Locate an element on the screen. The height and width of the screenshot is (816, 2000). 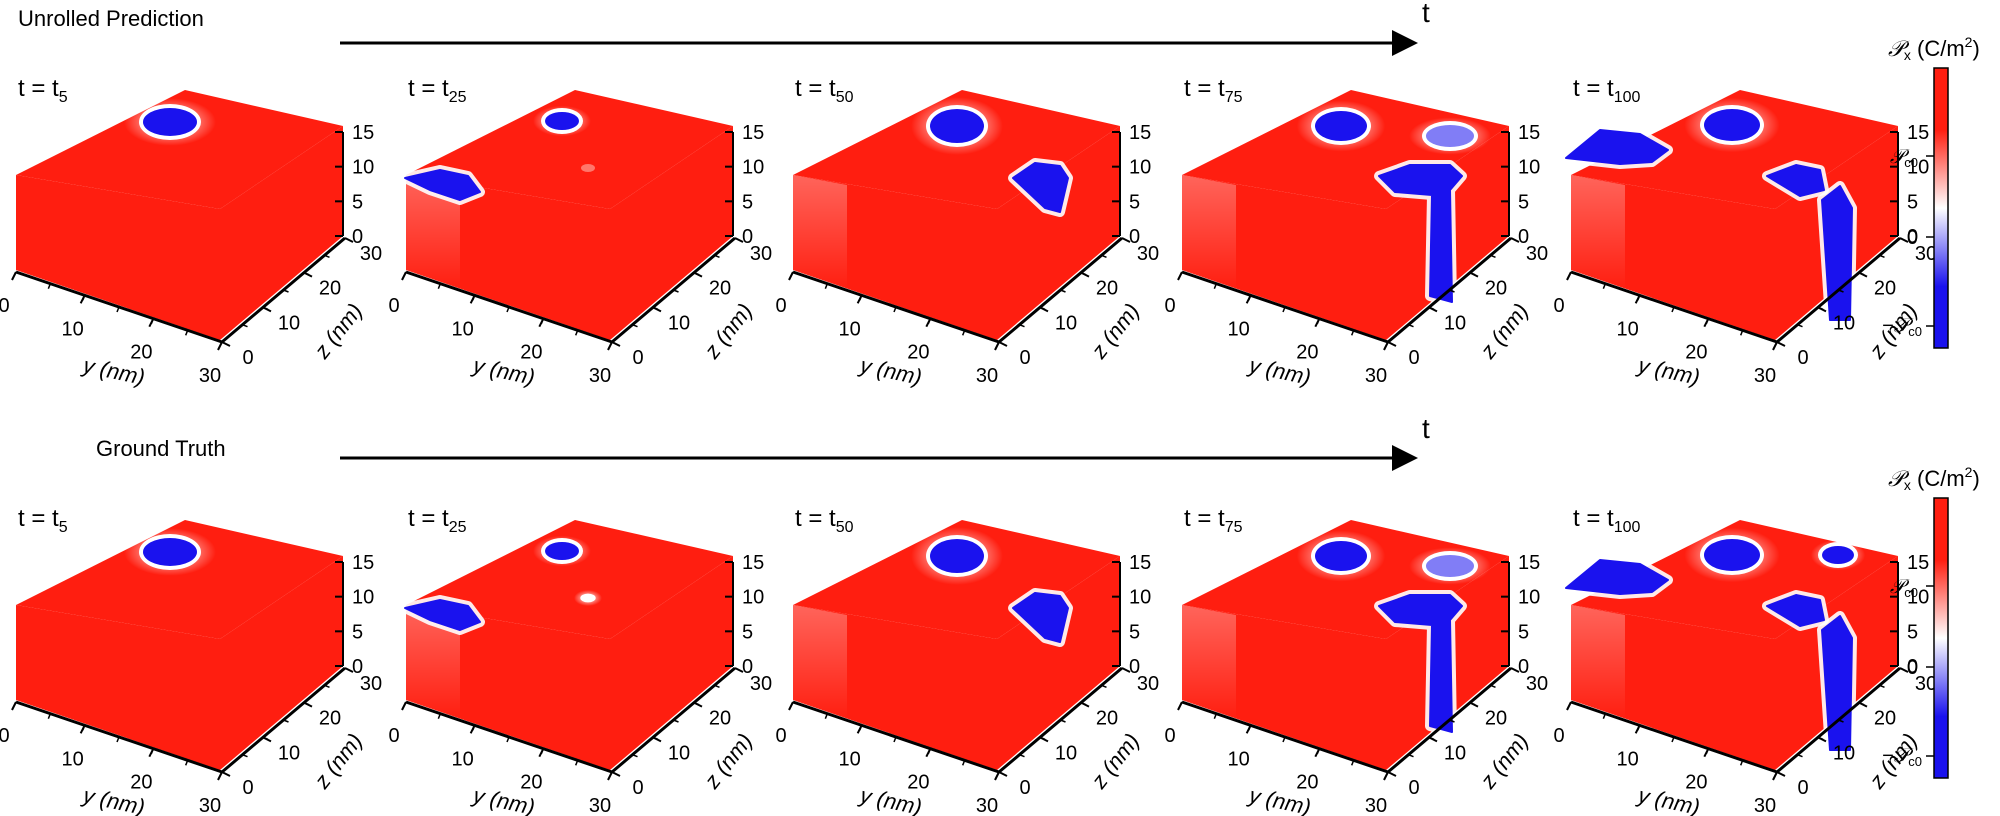
x-tick-label: 10 is located at coordinates (1529, 598).